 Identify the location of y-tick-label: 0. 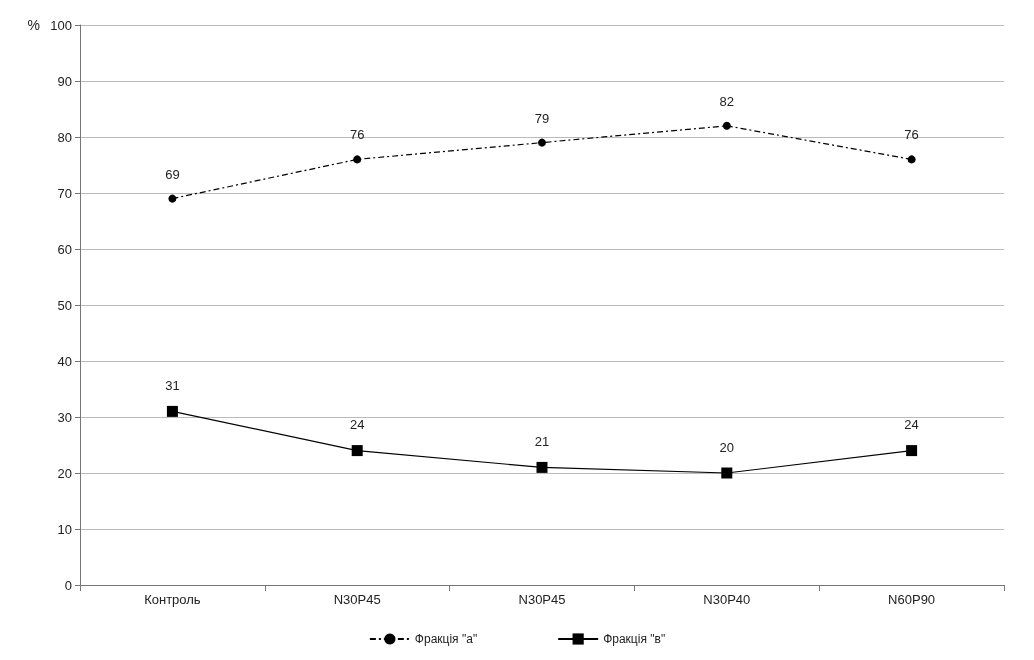
(68, 585).